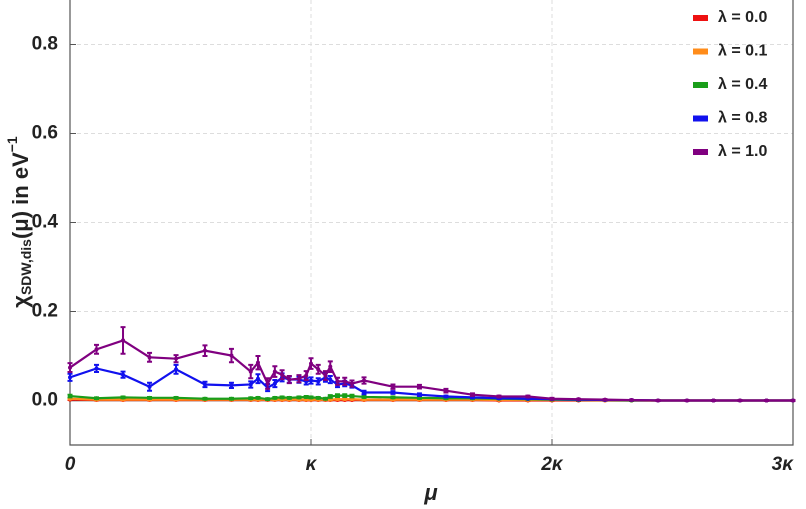 Image resolution: width=806 pixels, height=509 pixels. Describe the element at coordinates (742, 84) in the screenshot. I see `legend-label: λ = 0.4` at that location.